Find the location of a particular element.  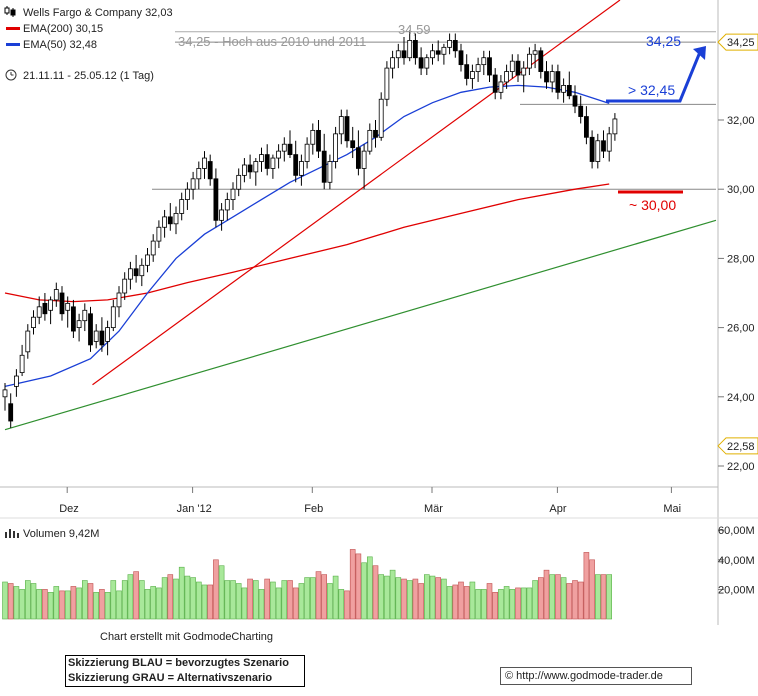

time-tick-label: Mär is located at coordinates (433, 509).